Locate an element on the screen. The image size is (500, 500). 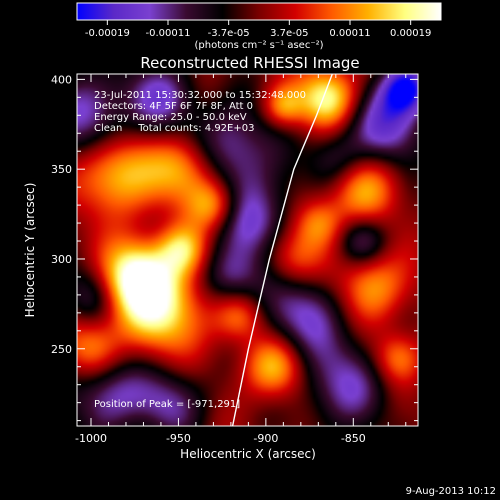
colorbar-tick-label: 3.7e-05 is located at coordinates (289, 33).